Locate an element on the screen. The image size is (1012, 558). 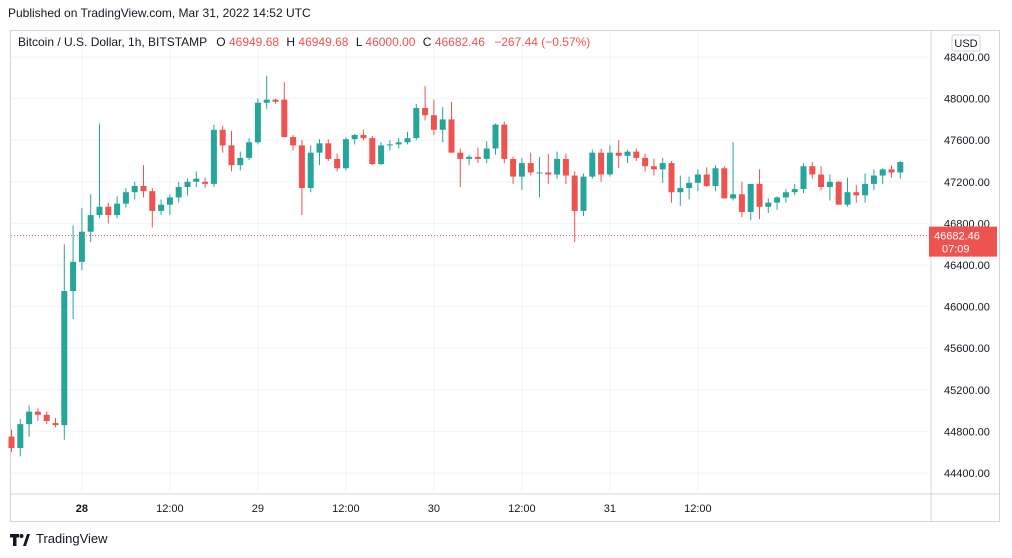
price-tick-label: 48400.00 is located at coordinates (967, 58).